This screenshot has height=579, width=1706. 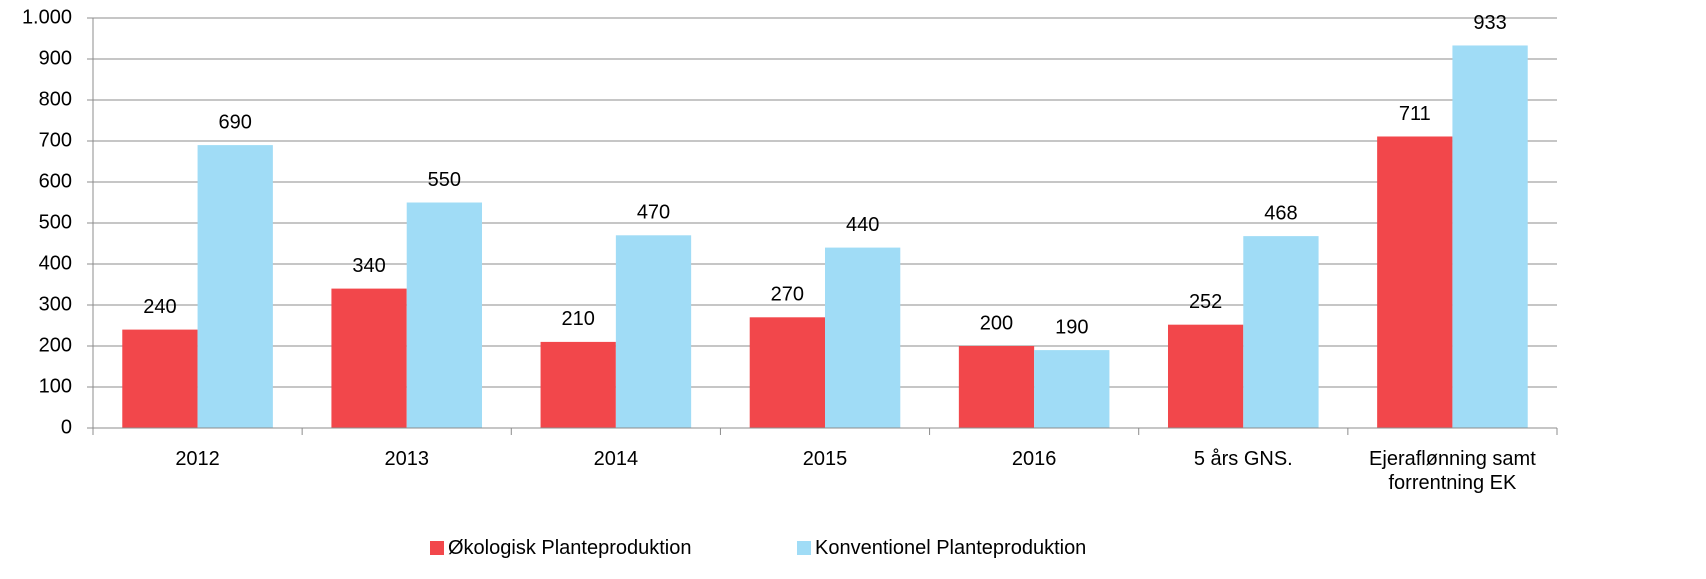 What do you see at coordinates (55, 181) in the screenshot?
I see `y-tick-label: 600` at bounding box center [55, 181].